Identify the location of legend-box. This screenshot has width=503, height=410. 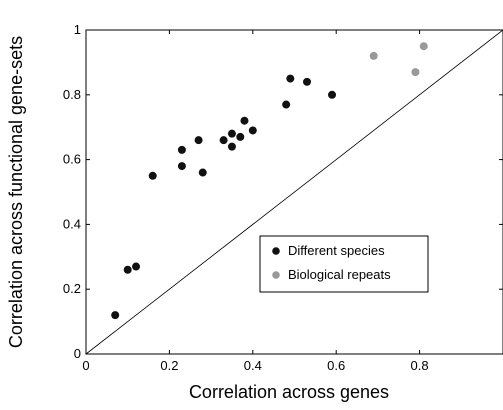
(344, 264).